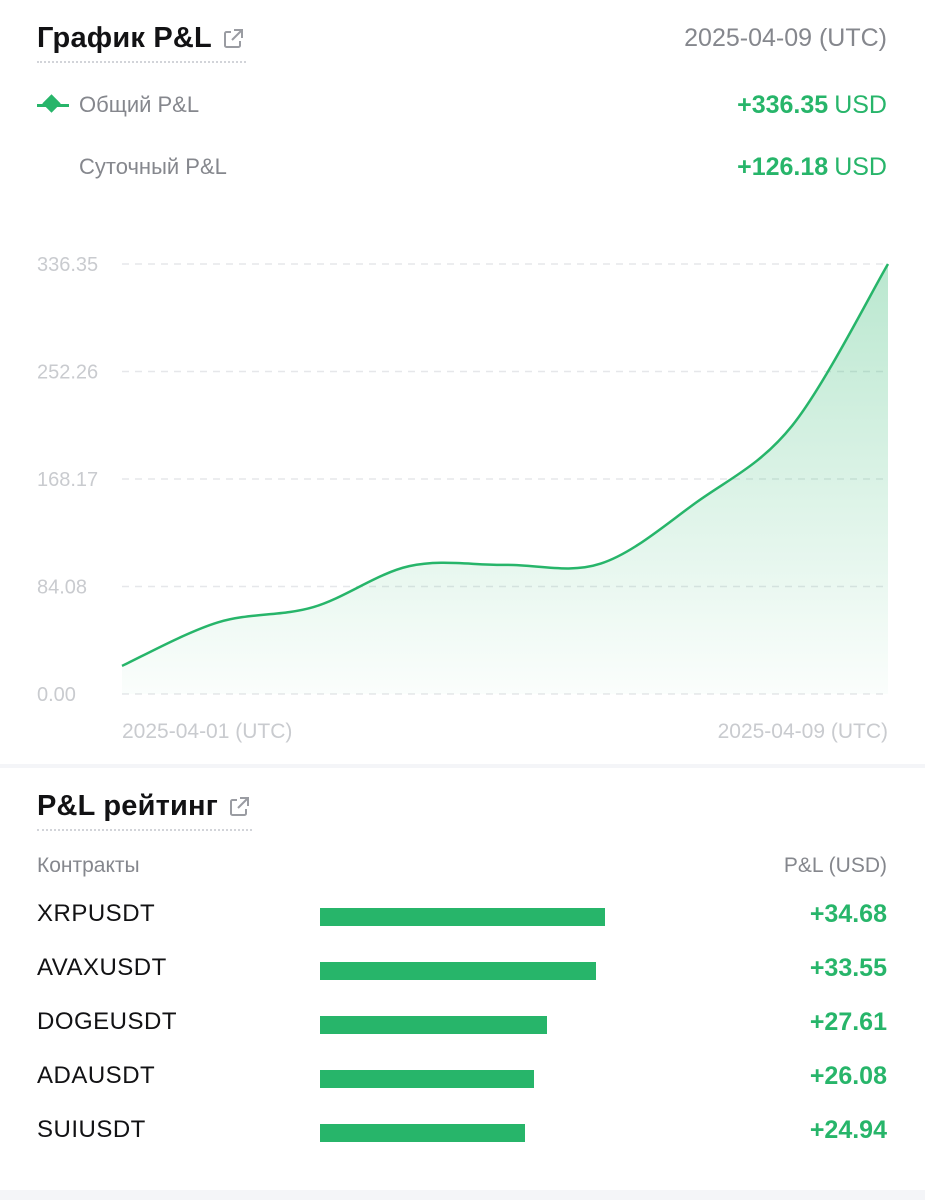  What do you see at coordinates (91, 1129) in the screenshot?
I see `contract-symbol: SUIUSDT` at bounding box center [91, 1129].